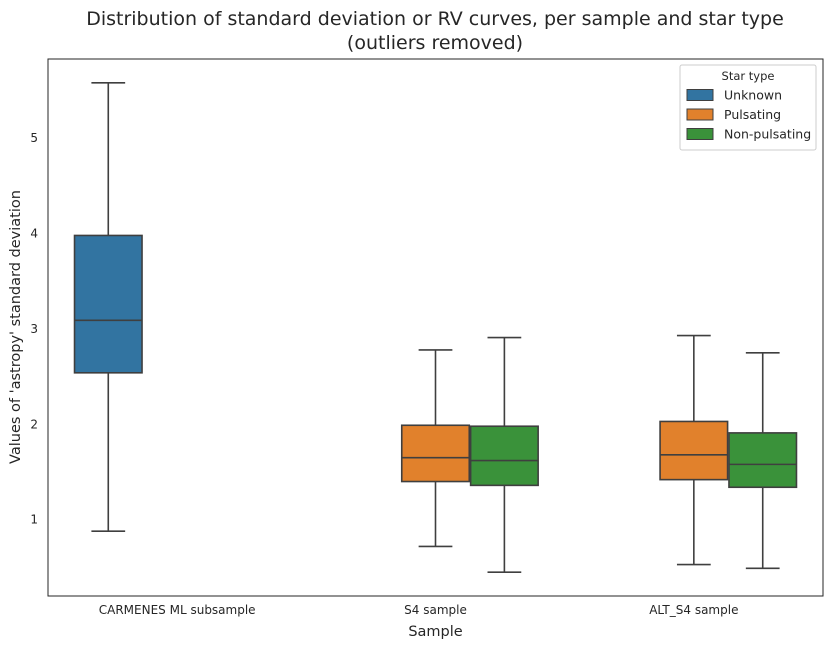 This screenshot has width=833, height=649. What do you see at coordinates (748, 76) in the screenshot?
I see `legend-title: Star type` at bounding box center [748, 76].